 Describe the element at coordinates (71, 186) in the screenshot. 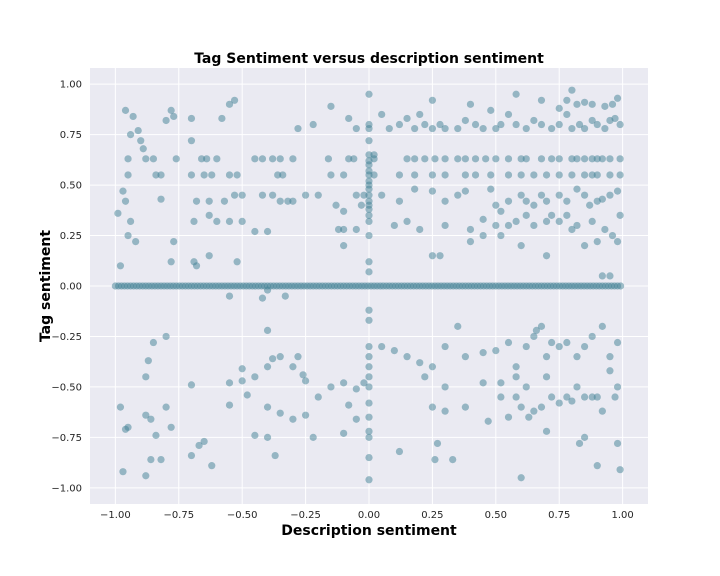

I see `y-tick-label: 0.50` at that location.